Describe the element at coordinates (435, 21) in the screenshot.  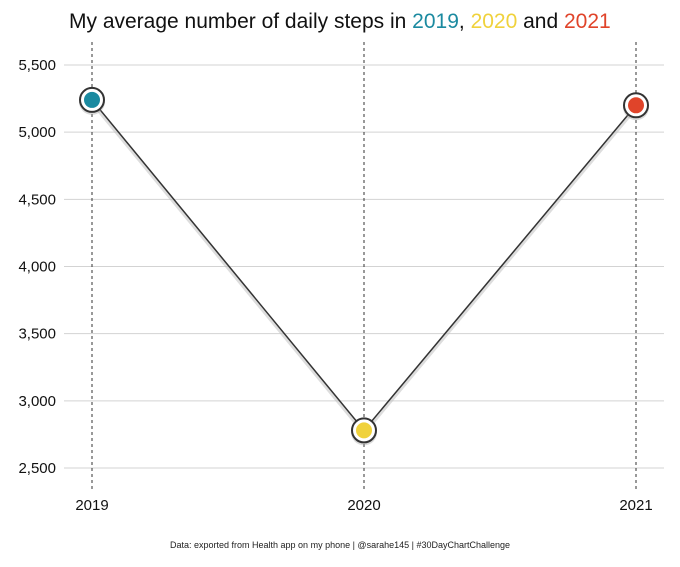
I see `title-year-2019: 2019` at that location.